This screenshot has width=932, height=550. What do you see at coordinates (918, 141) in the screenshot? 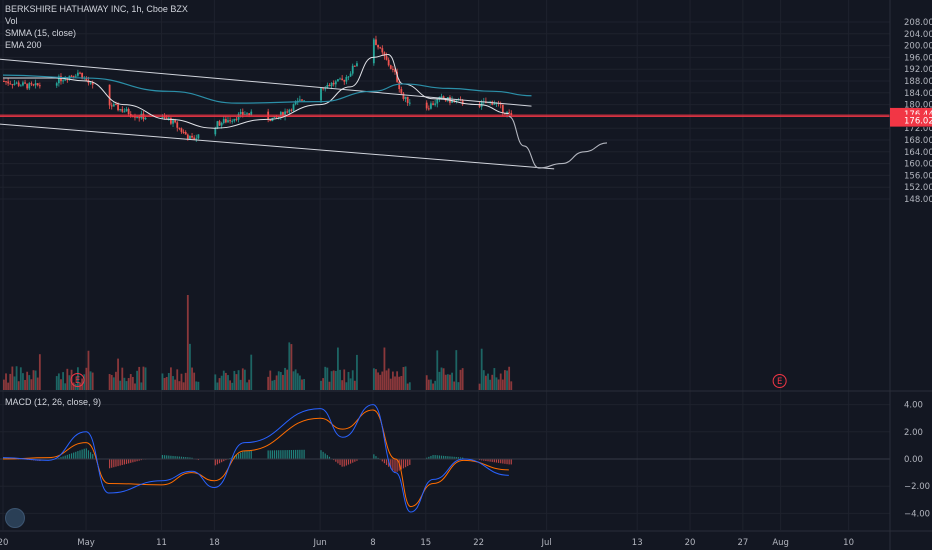
I see `price-tick-label: 168.00` at bounding box center [918, 141].